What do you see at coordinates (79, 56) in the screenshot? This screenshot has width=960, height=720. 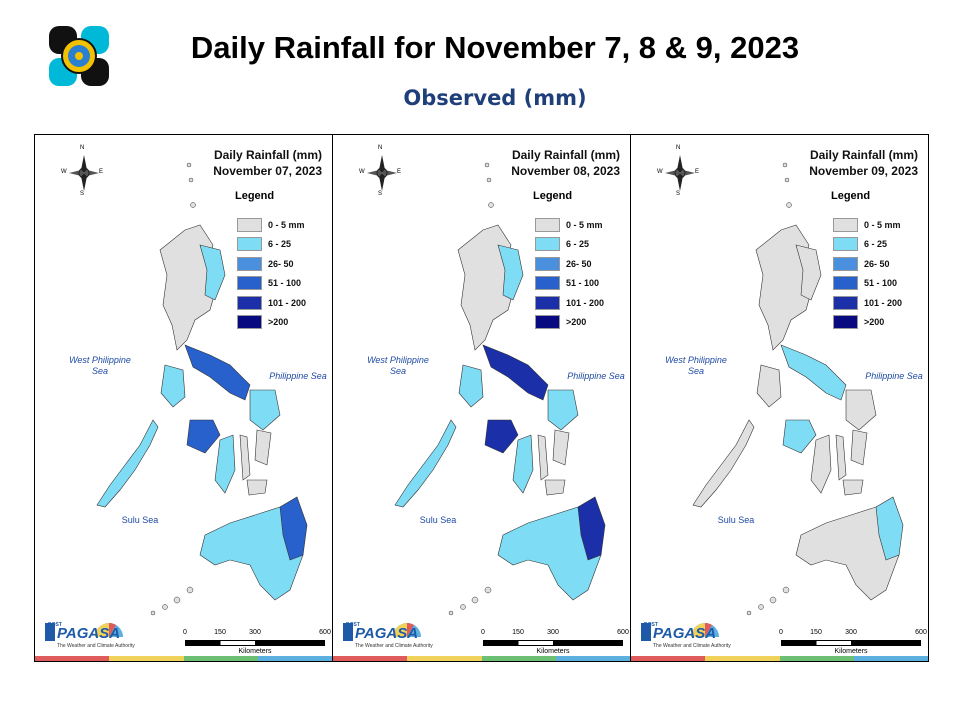 I see `pagasa-logo` at bounding box center [79, 56].